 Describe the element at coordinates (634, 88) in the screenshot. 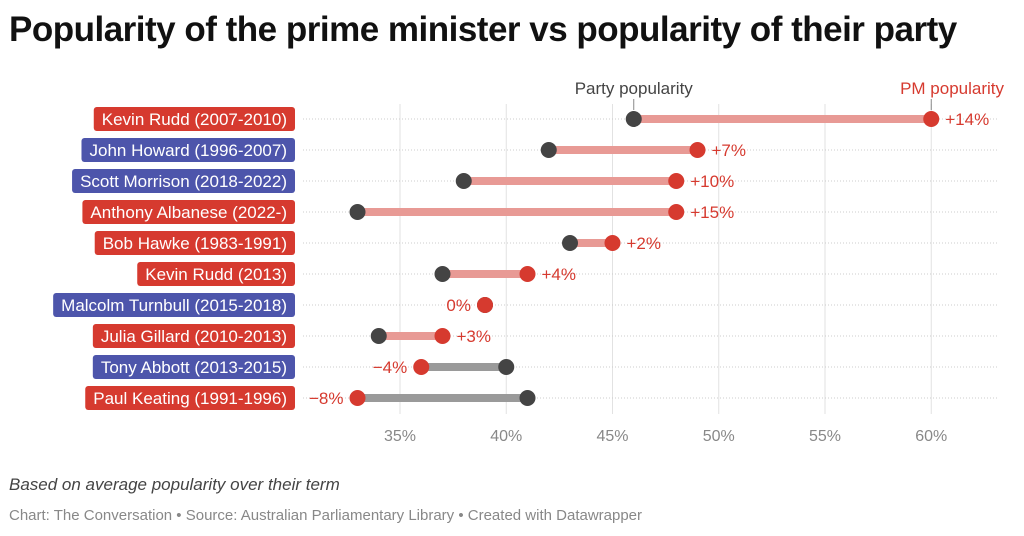

I see `legend-party-label: Party popularity` at that location.